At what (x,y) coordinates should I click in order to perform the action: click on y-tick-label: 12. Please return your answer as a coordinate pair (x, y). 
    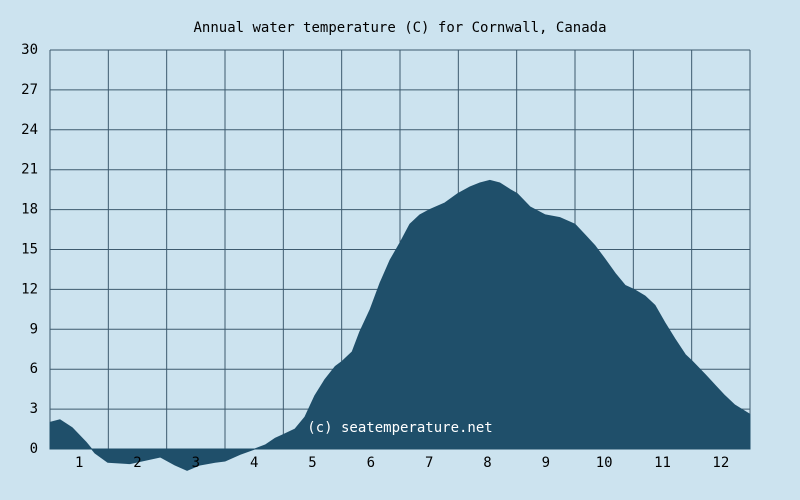
    Looking at the image, I should click on (29, 289).